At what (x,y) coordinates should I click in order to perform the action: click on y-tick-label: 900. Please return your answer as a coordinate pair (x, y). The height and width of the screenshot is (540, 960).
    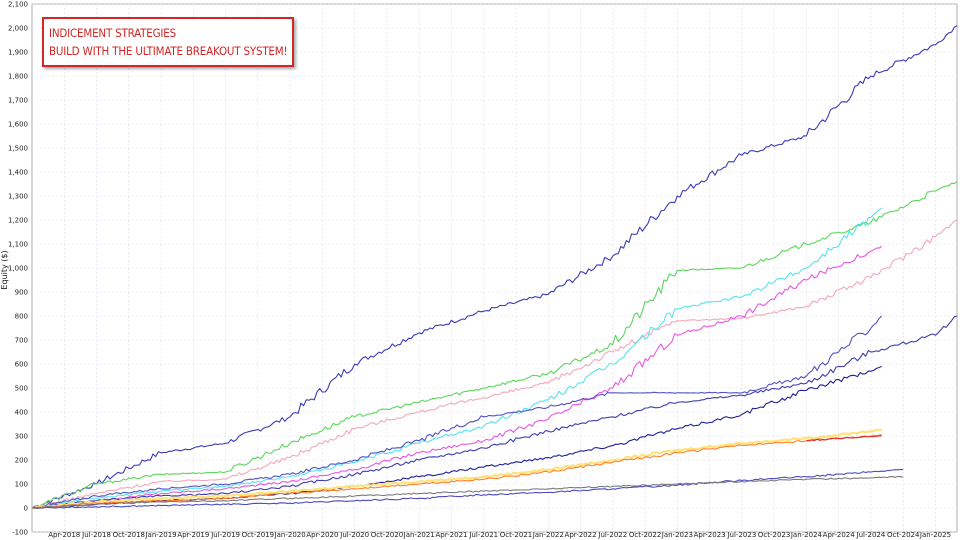
    Looking at the image, I should click on (21, 293).